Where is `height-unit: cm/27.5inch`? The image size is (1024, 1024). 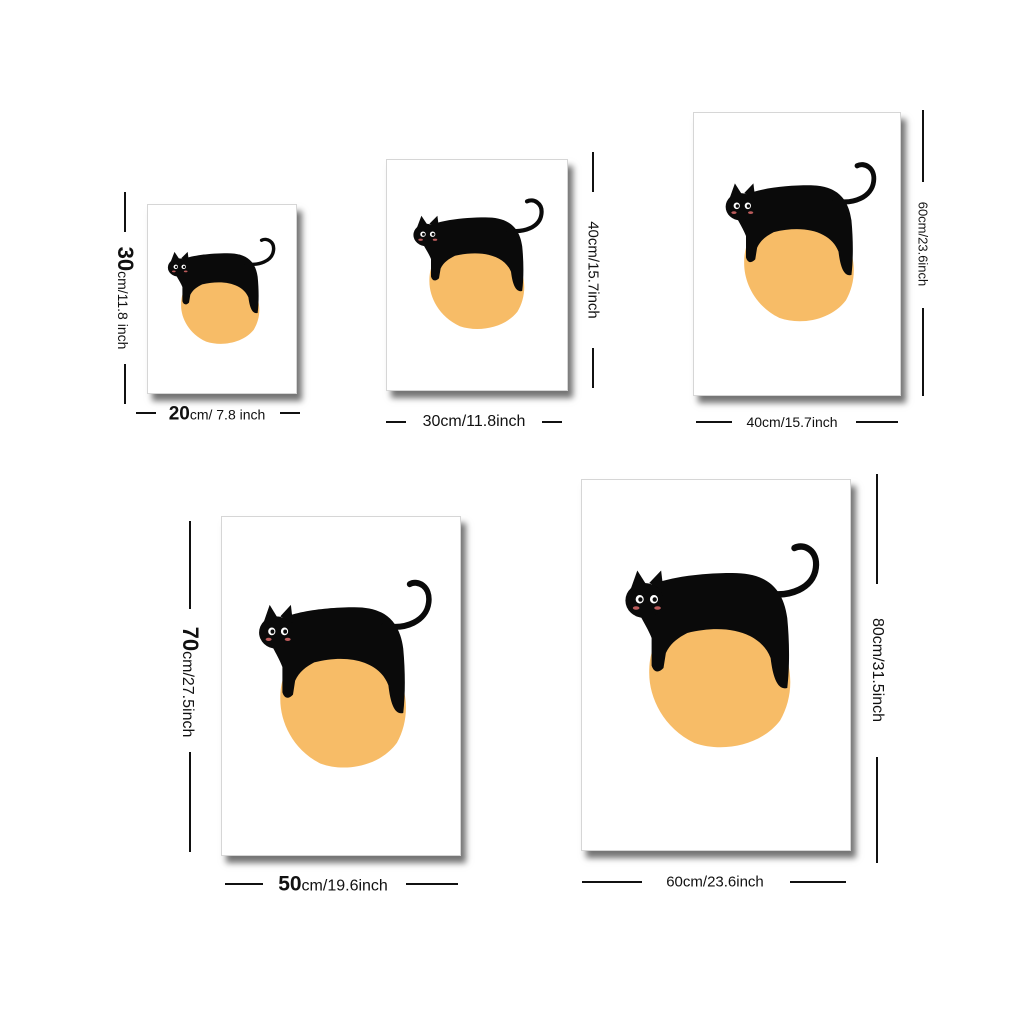
height-unit: cm/27.5inch is located at coordinates (187, 694).